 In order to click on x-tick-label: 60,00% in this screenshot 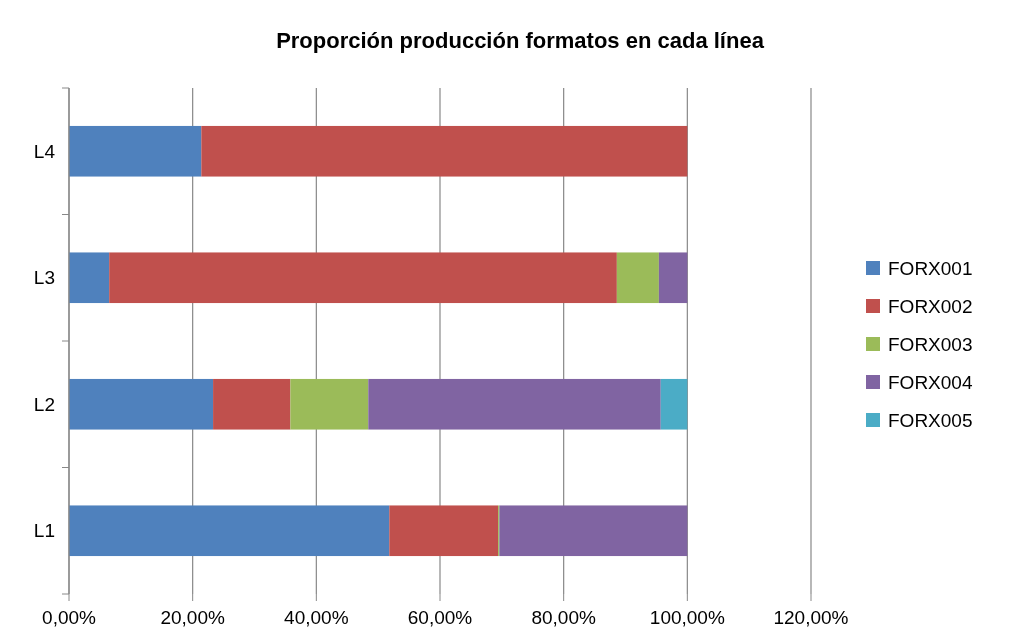, I will do `click(440, 617)`.